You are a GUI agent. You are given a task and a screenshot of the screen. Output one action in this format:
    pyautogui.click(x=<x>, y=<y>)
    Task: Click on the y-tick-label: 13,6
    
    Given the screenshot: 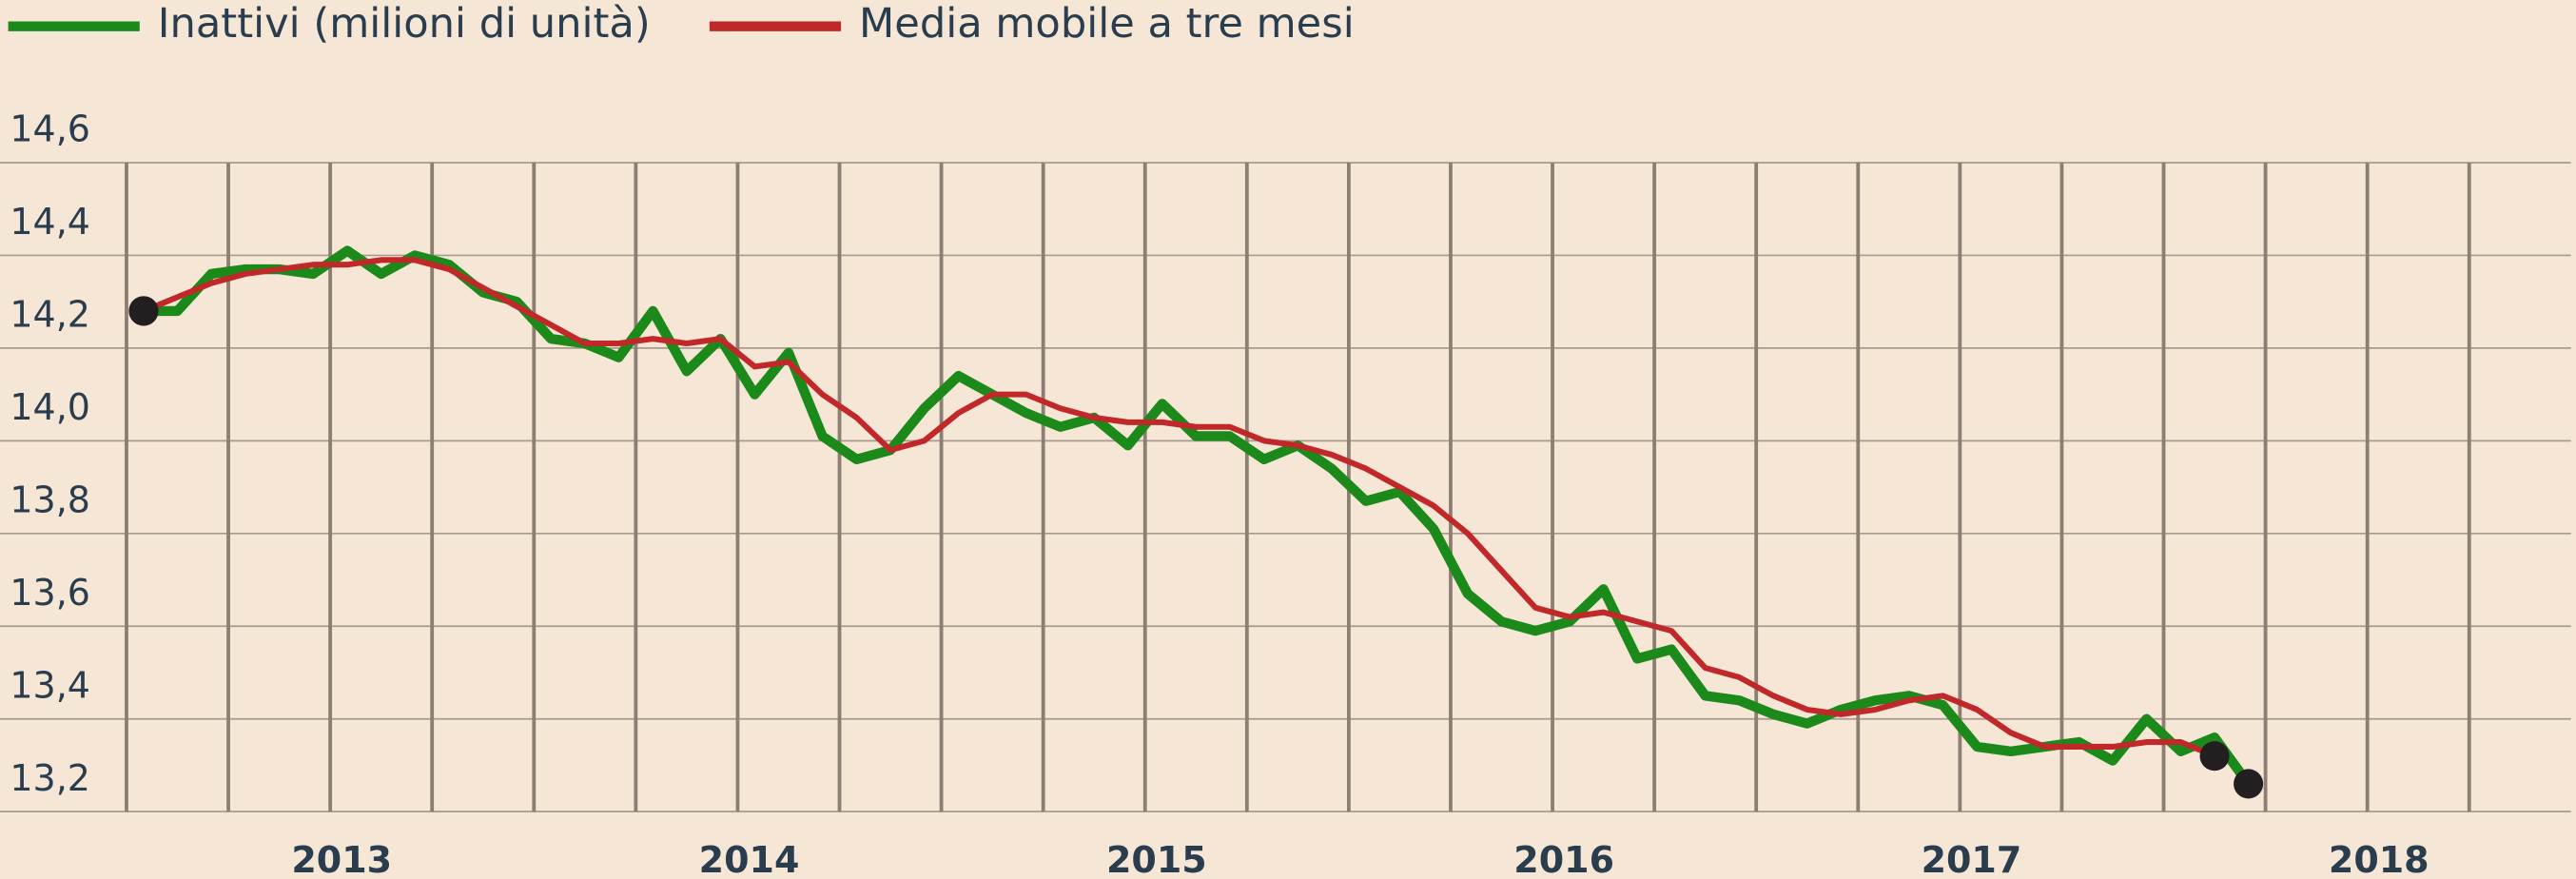 What is the action you would take?
    pyautogui.click(x=50, y=593)
    